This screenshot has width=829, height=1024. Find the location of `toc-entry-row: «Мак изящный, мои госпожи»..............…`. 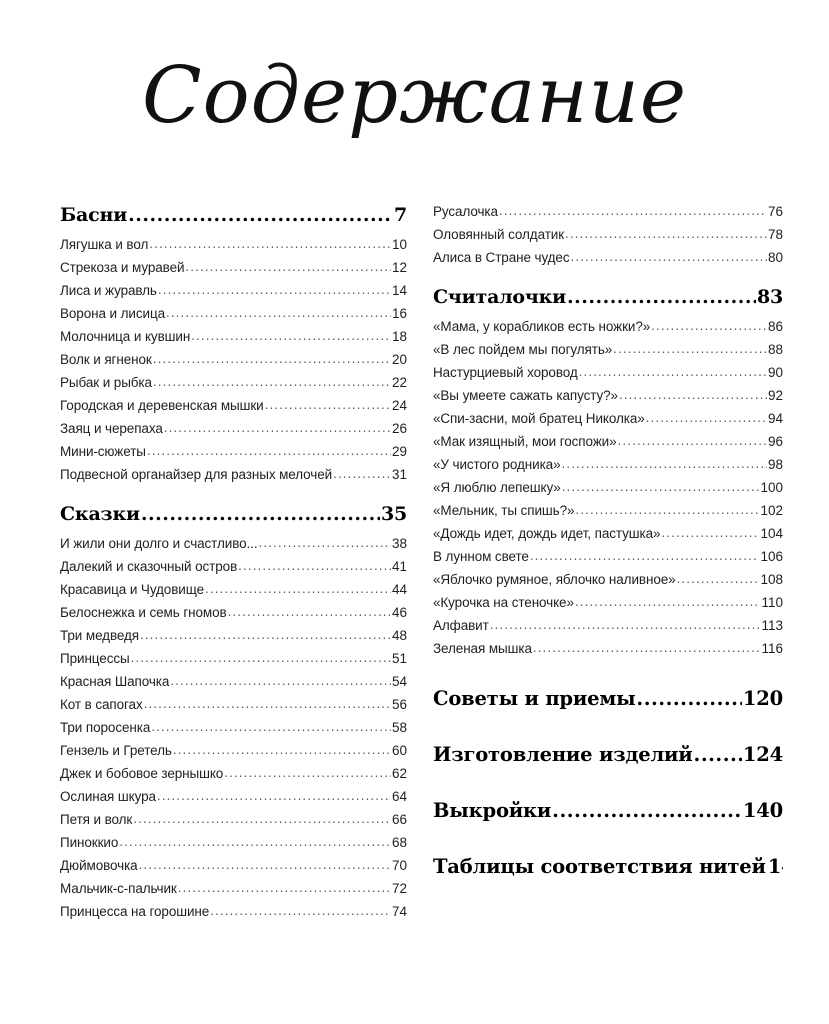

toc-entry-row: «Мак изящный, мои госпожи»..............… is located at coordinates (608, 441).